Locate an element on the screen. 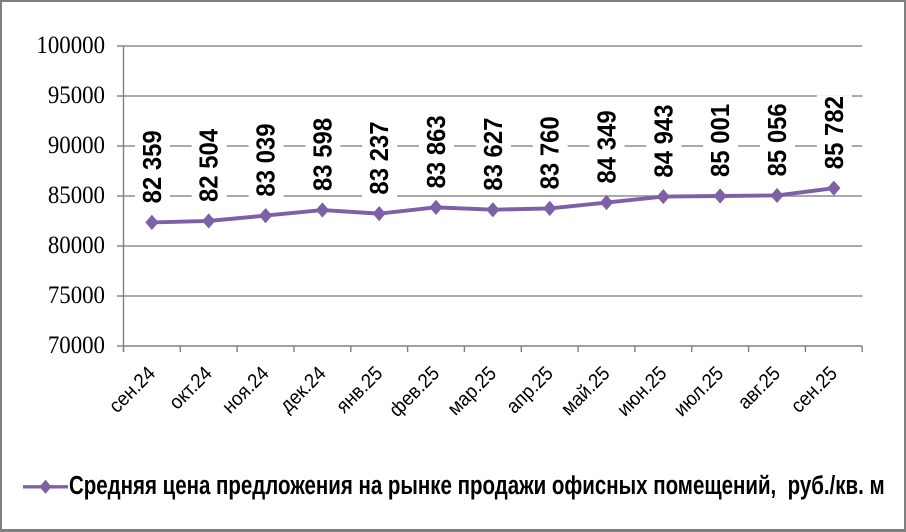 This screenshot has height=532, width=906. svg-text: 84 943 is located at coordinates (663, 140).